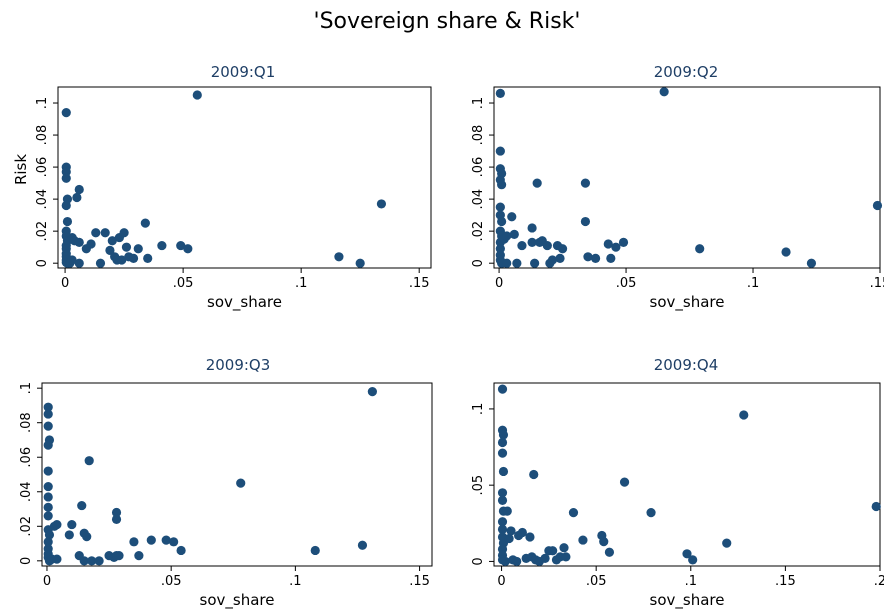 This screenshot has height=615, width=884. What do you see at coordinates (785, 581) in the screenshot?
I see `x-tick-label: .15` at bounding box center [785, 581].